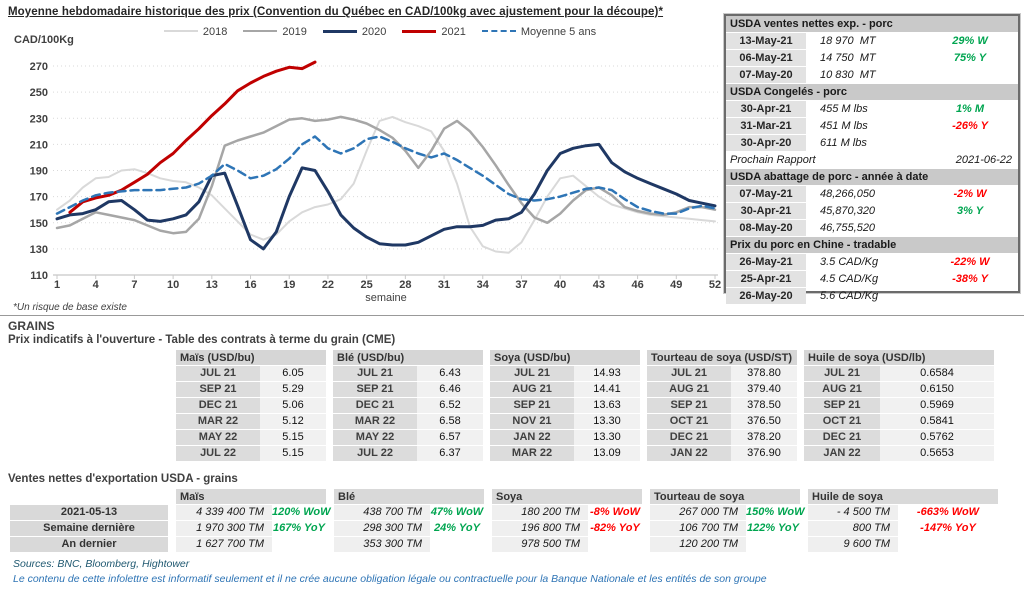  I want to click on panel-row: 26-May-21 3.5 CAD/Kg -22% W, so click(872, 262).